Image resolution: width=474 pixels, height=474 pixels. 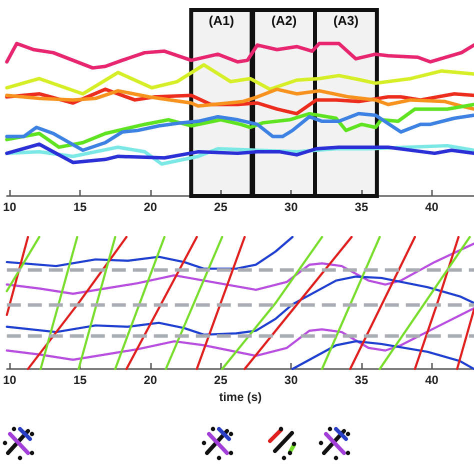 I want to click on x-axis-title: time (s), so click(x=240, y=397).